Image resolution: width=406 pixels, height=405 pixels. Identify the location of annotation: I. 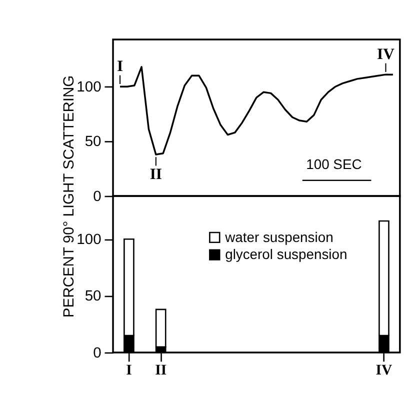
(120, 66).